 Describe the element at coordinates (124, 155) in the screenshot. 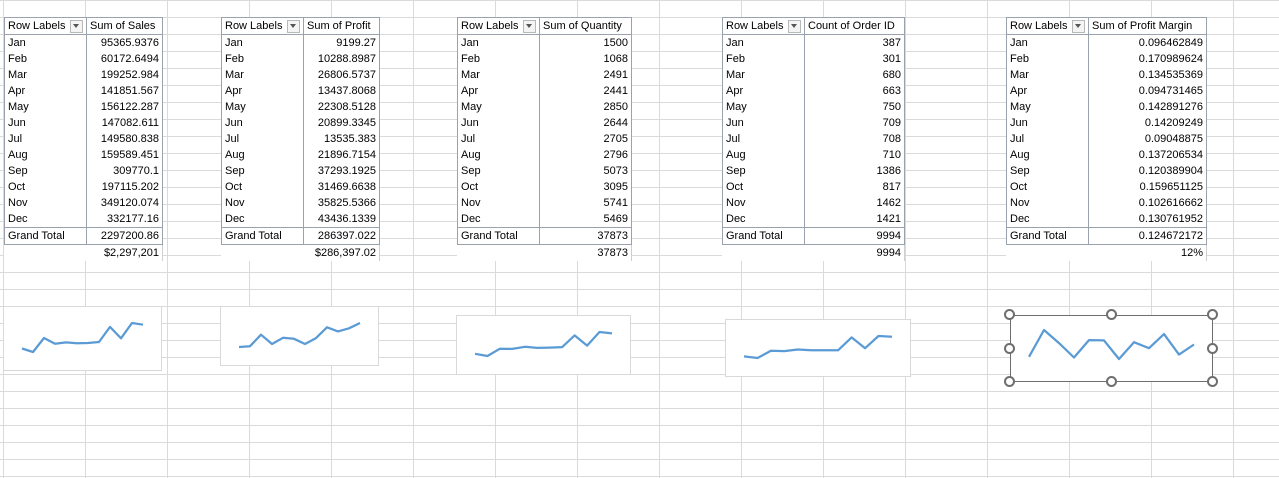

I see `value-cell: 159589.451` at that location.